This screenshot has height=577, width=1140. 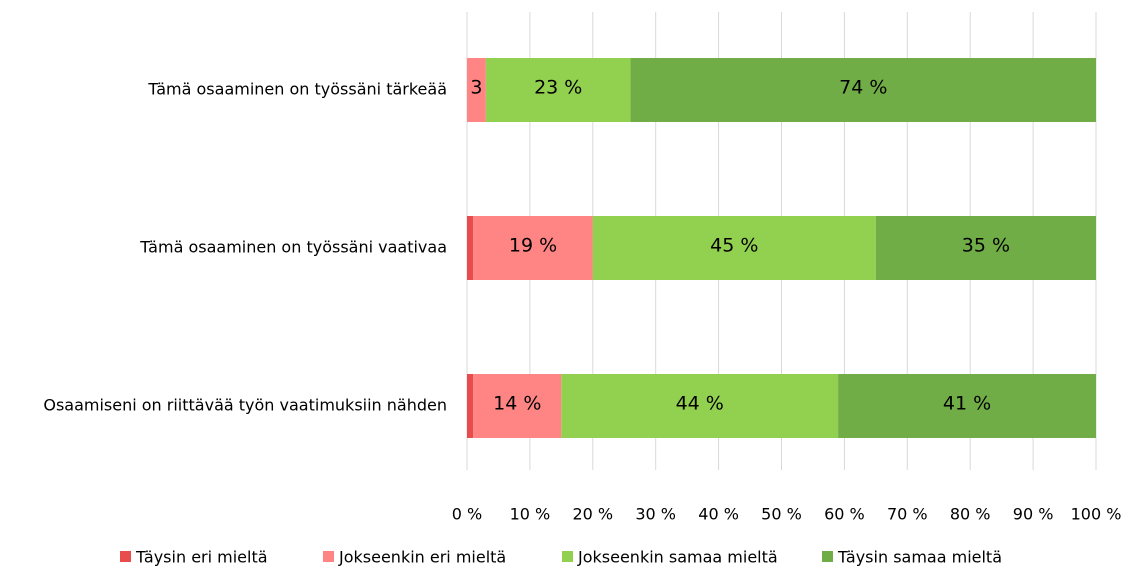 I want to click on x-tick-label: 10 %, so click(x=530, y=514).